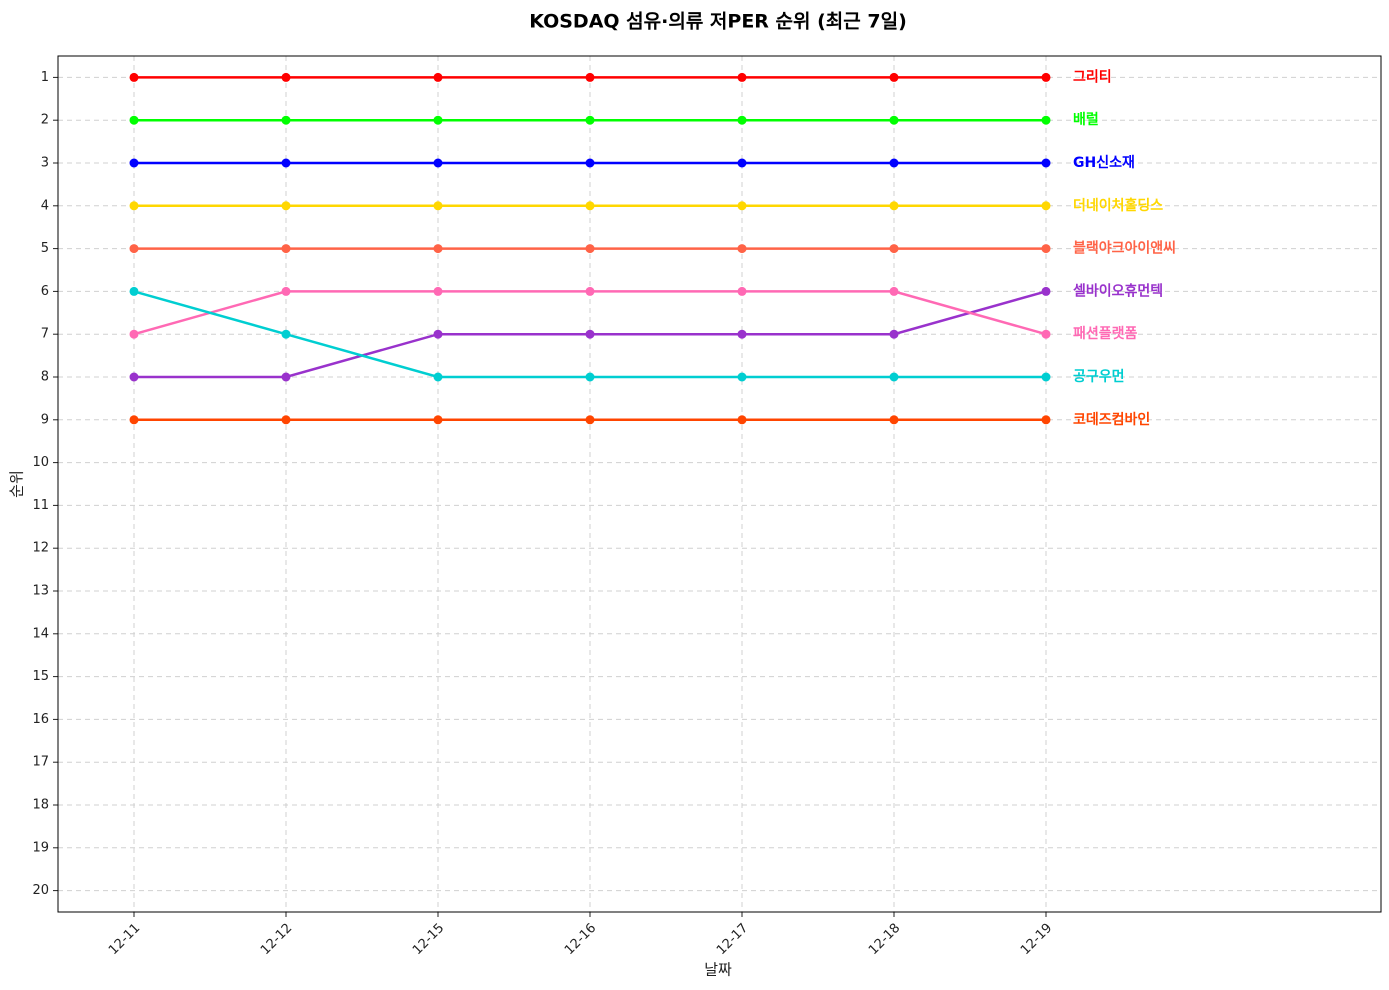 This screenshot has width=1389, height=990. Describe the element at coordinates (718, 22) in the screenshot. I see `chart-title: KOSDAQ 섬유·의류 저PER 순위 (최근 7일)` at that location.